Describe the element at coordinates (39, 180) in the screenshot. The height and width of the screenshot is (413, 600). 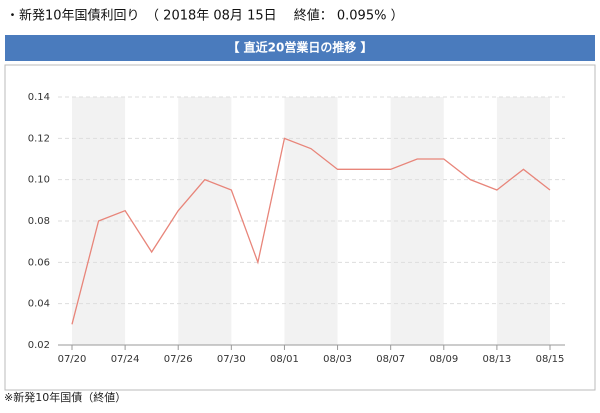
I see `y-tick-label: 0.10` at that location.